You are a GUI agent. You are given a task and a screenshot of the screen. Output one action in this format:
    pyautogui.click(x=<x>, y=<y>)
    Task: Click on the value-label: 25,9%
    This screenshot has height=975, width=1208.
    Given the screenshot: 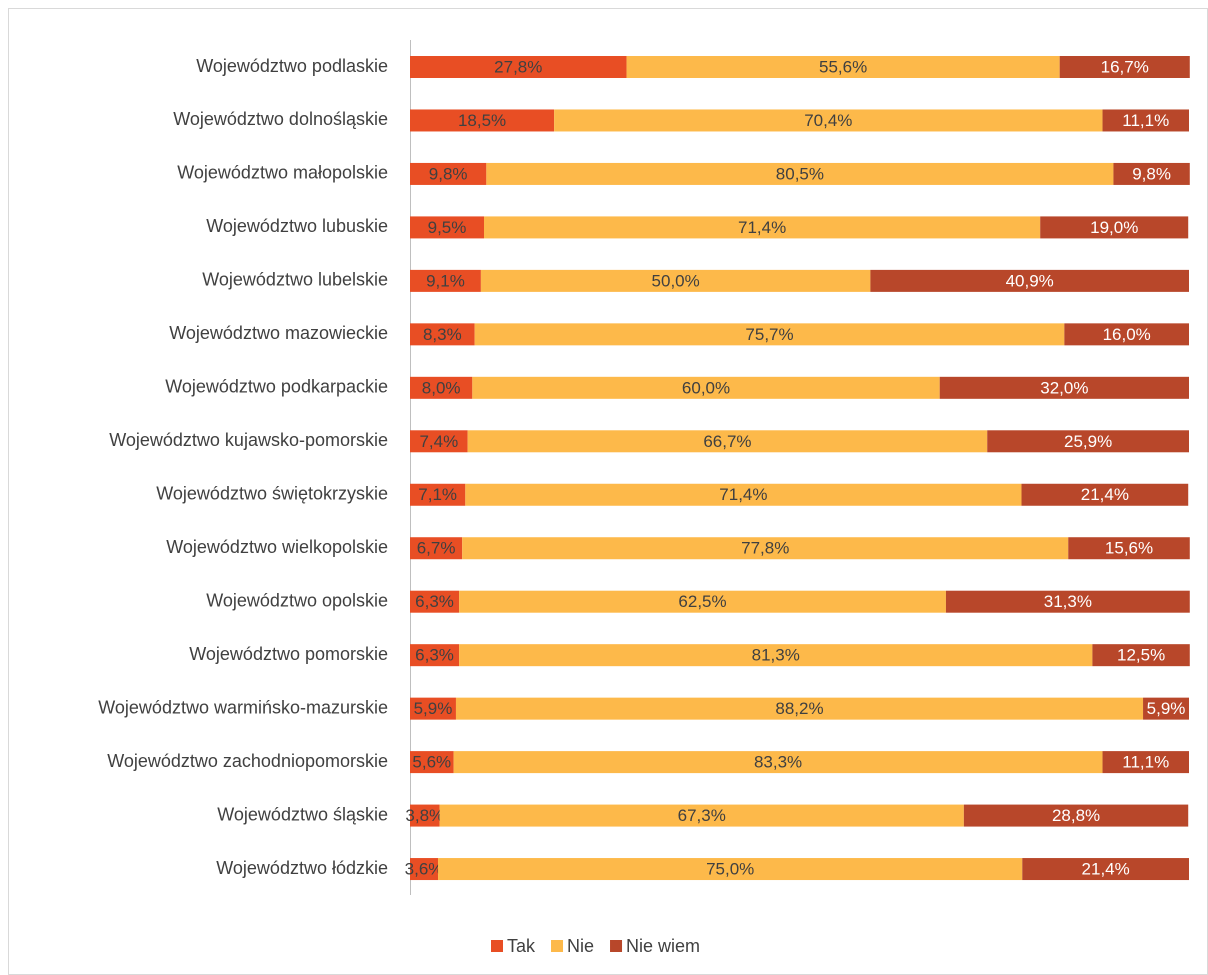 What is the action you would take?
    pyautogui.click(x=1088, y=441)
    